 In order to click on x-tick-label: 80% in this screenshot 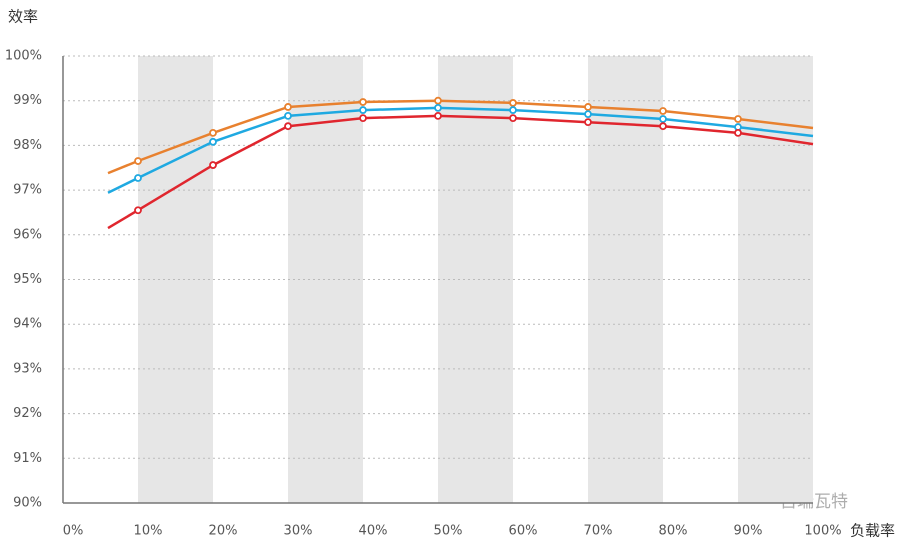, I will do `click(673, 531)`.